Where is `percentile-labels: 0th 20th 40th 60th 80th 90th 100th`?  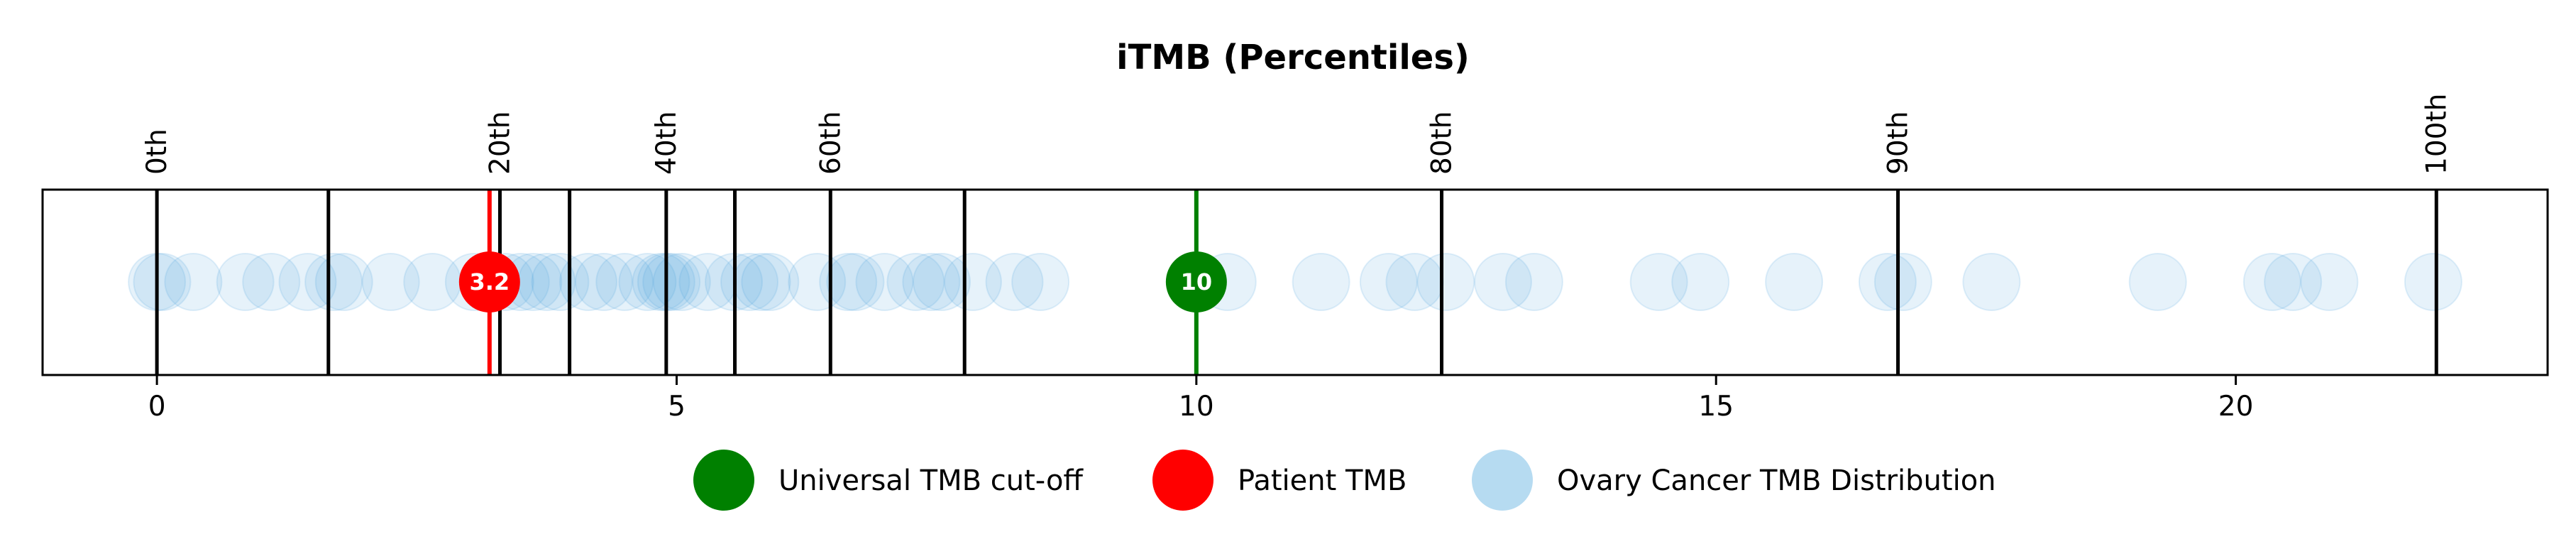
percentile-labels: 0th 20th 40th 60th 80th 90th 100th is located at coordinates (1297, 134).